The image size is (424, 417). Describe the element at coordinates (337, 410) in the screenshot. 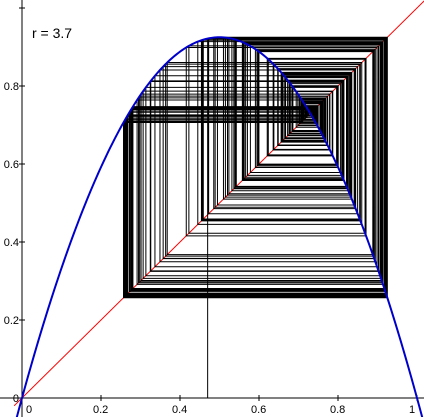

I see `x-tick-label: 0.8` at that location.